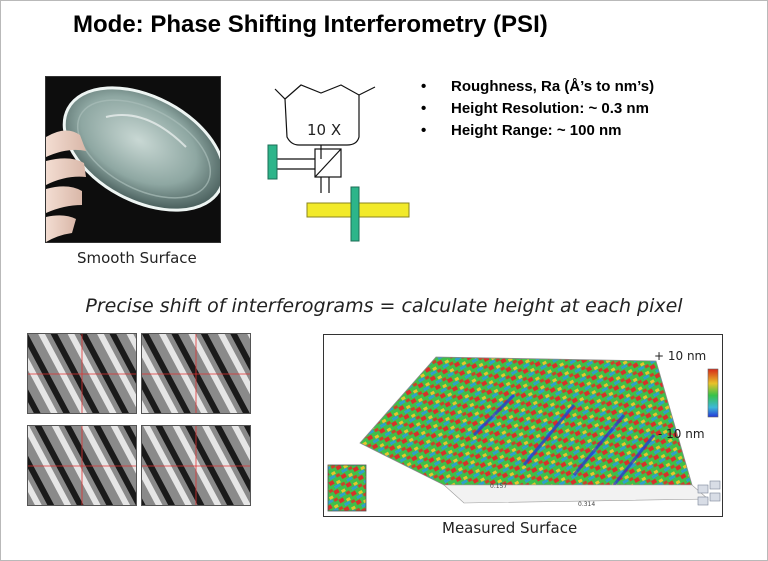 The image size is (768, 561). What do you see at coordinates (680, 356) in the screenshot?
I see `scale-top-label: + 10 nm` at bounding box center [680, 356].